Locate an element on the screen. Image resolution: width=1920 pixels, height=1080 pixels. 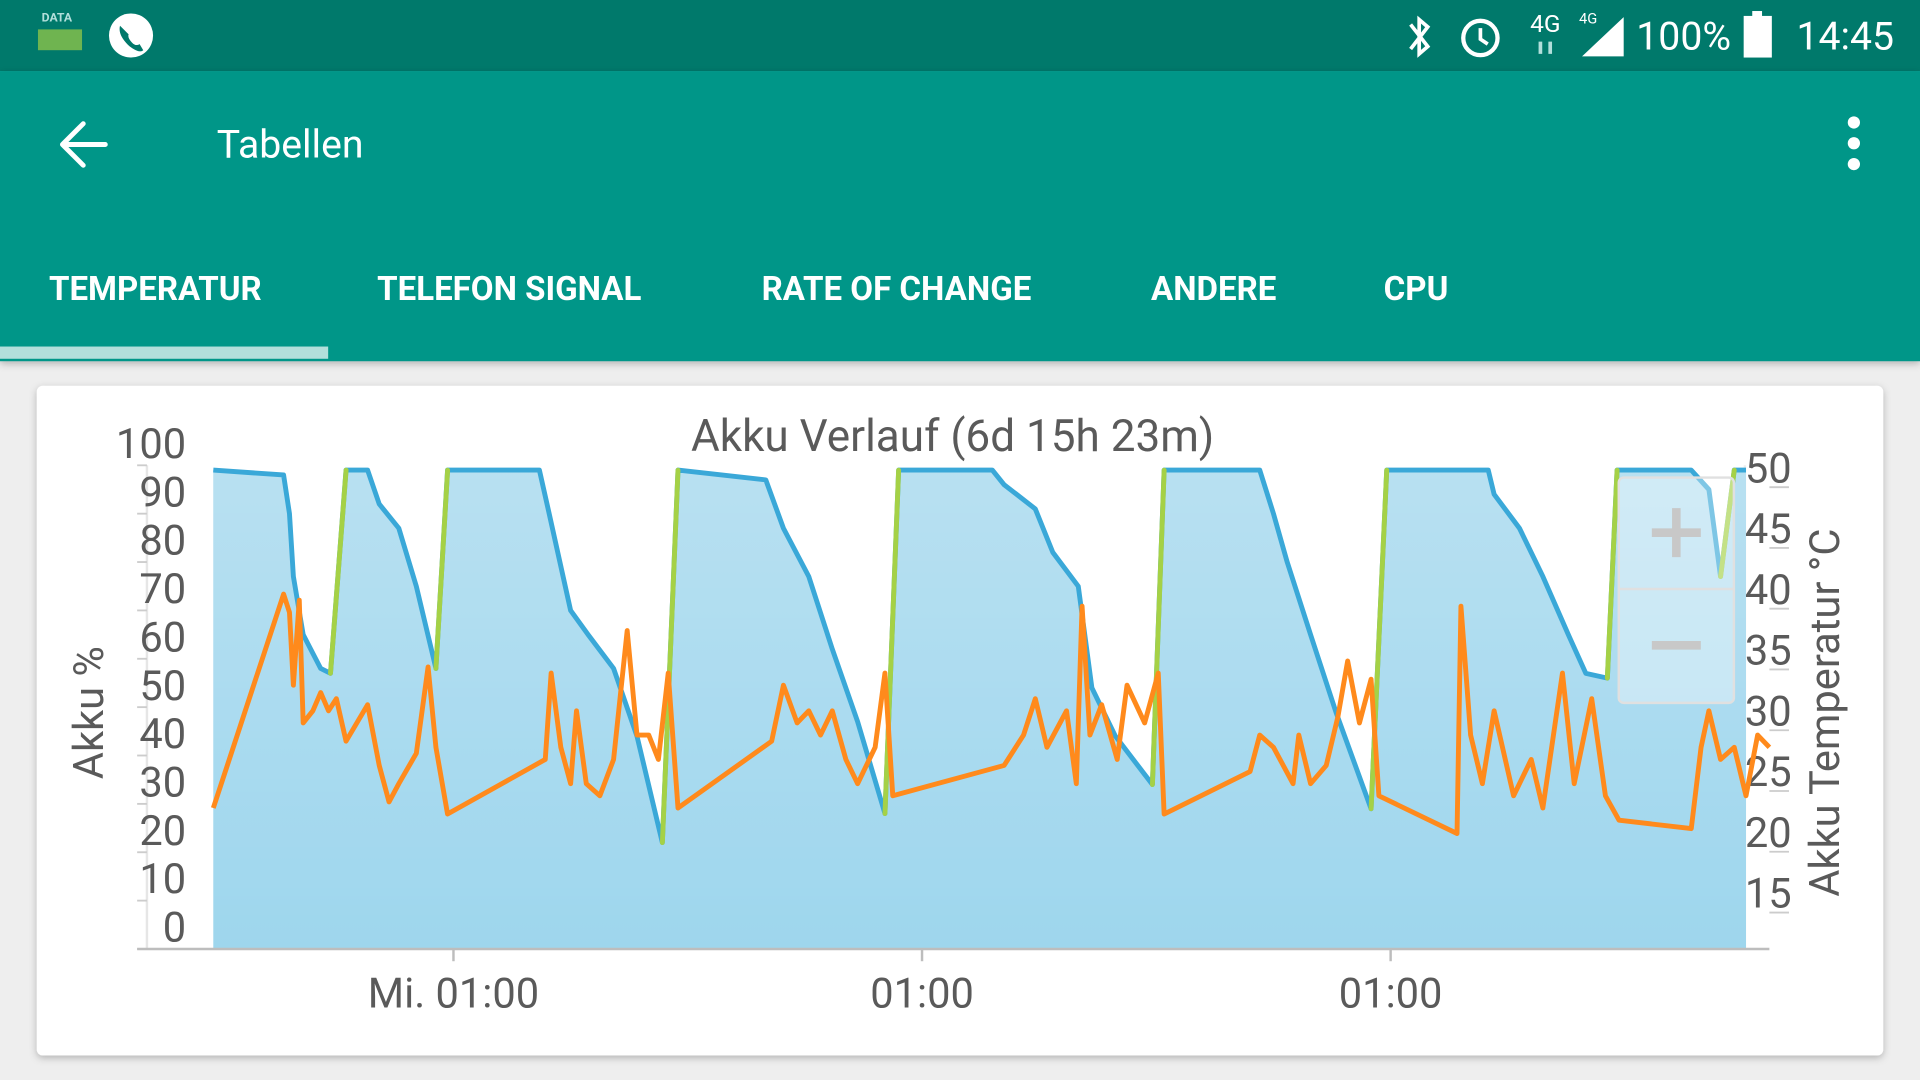
network-type: 4G is located at coordinates (1545, 23).